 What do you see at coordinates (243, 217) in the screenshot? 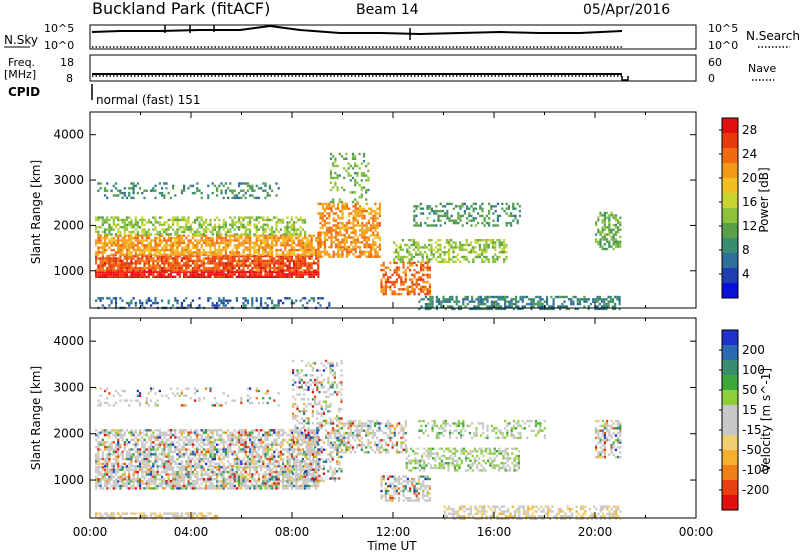
I see `scatter-cell-power-2039` at bounding box center [243, 217].